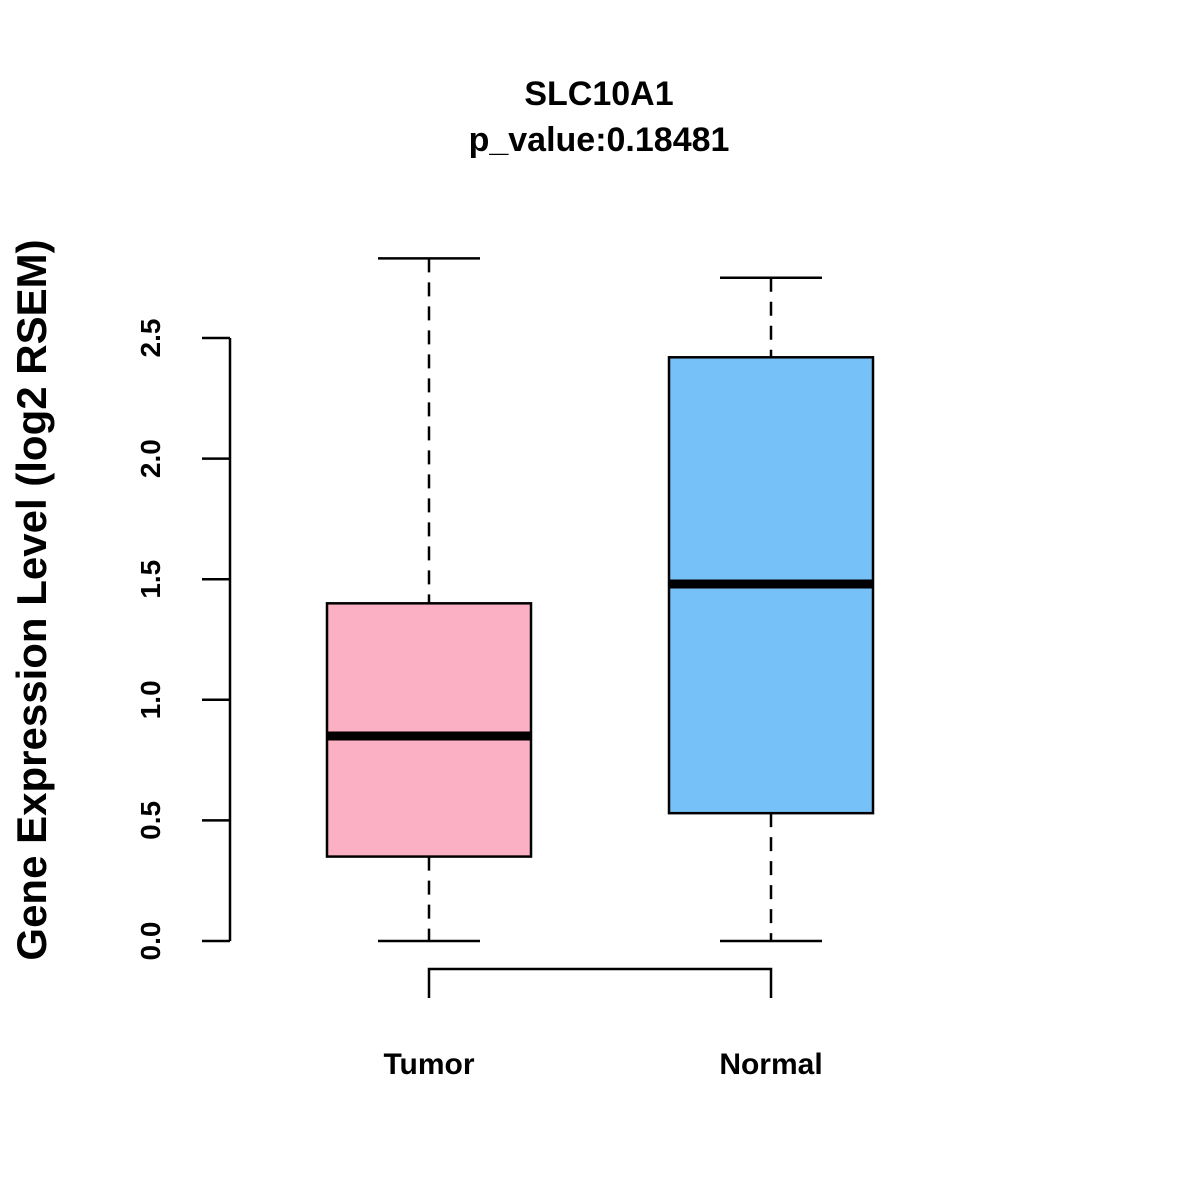 The height and width of the screenshot is (1200, 1200). What do you see at coordinates (602, 1064) in the screenshot?
I see `category-labels: Tumor Normal` at bounding box center [602, 1064].